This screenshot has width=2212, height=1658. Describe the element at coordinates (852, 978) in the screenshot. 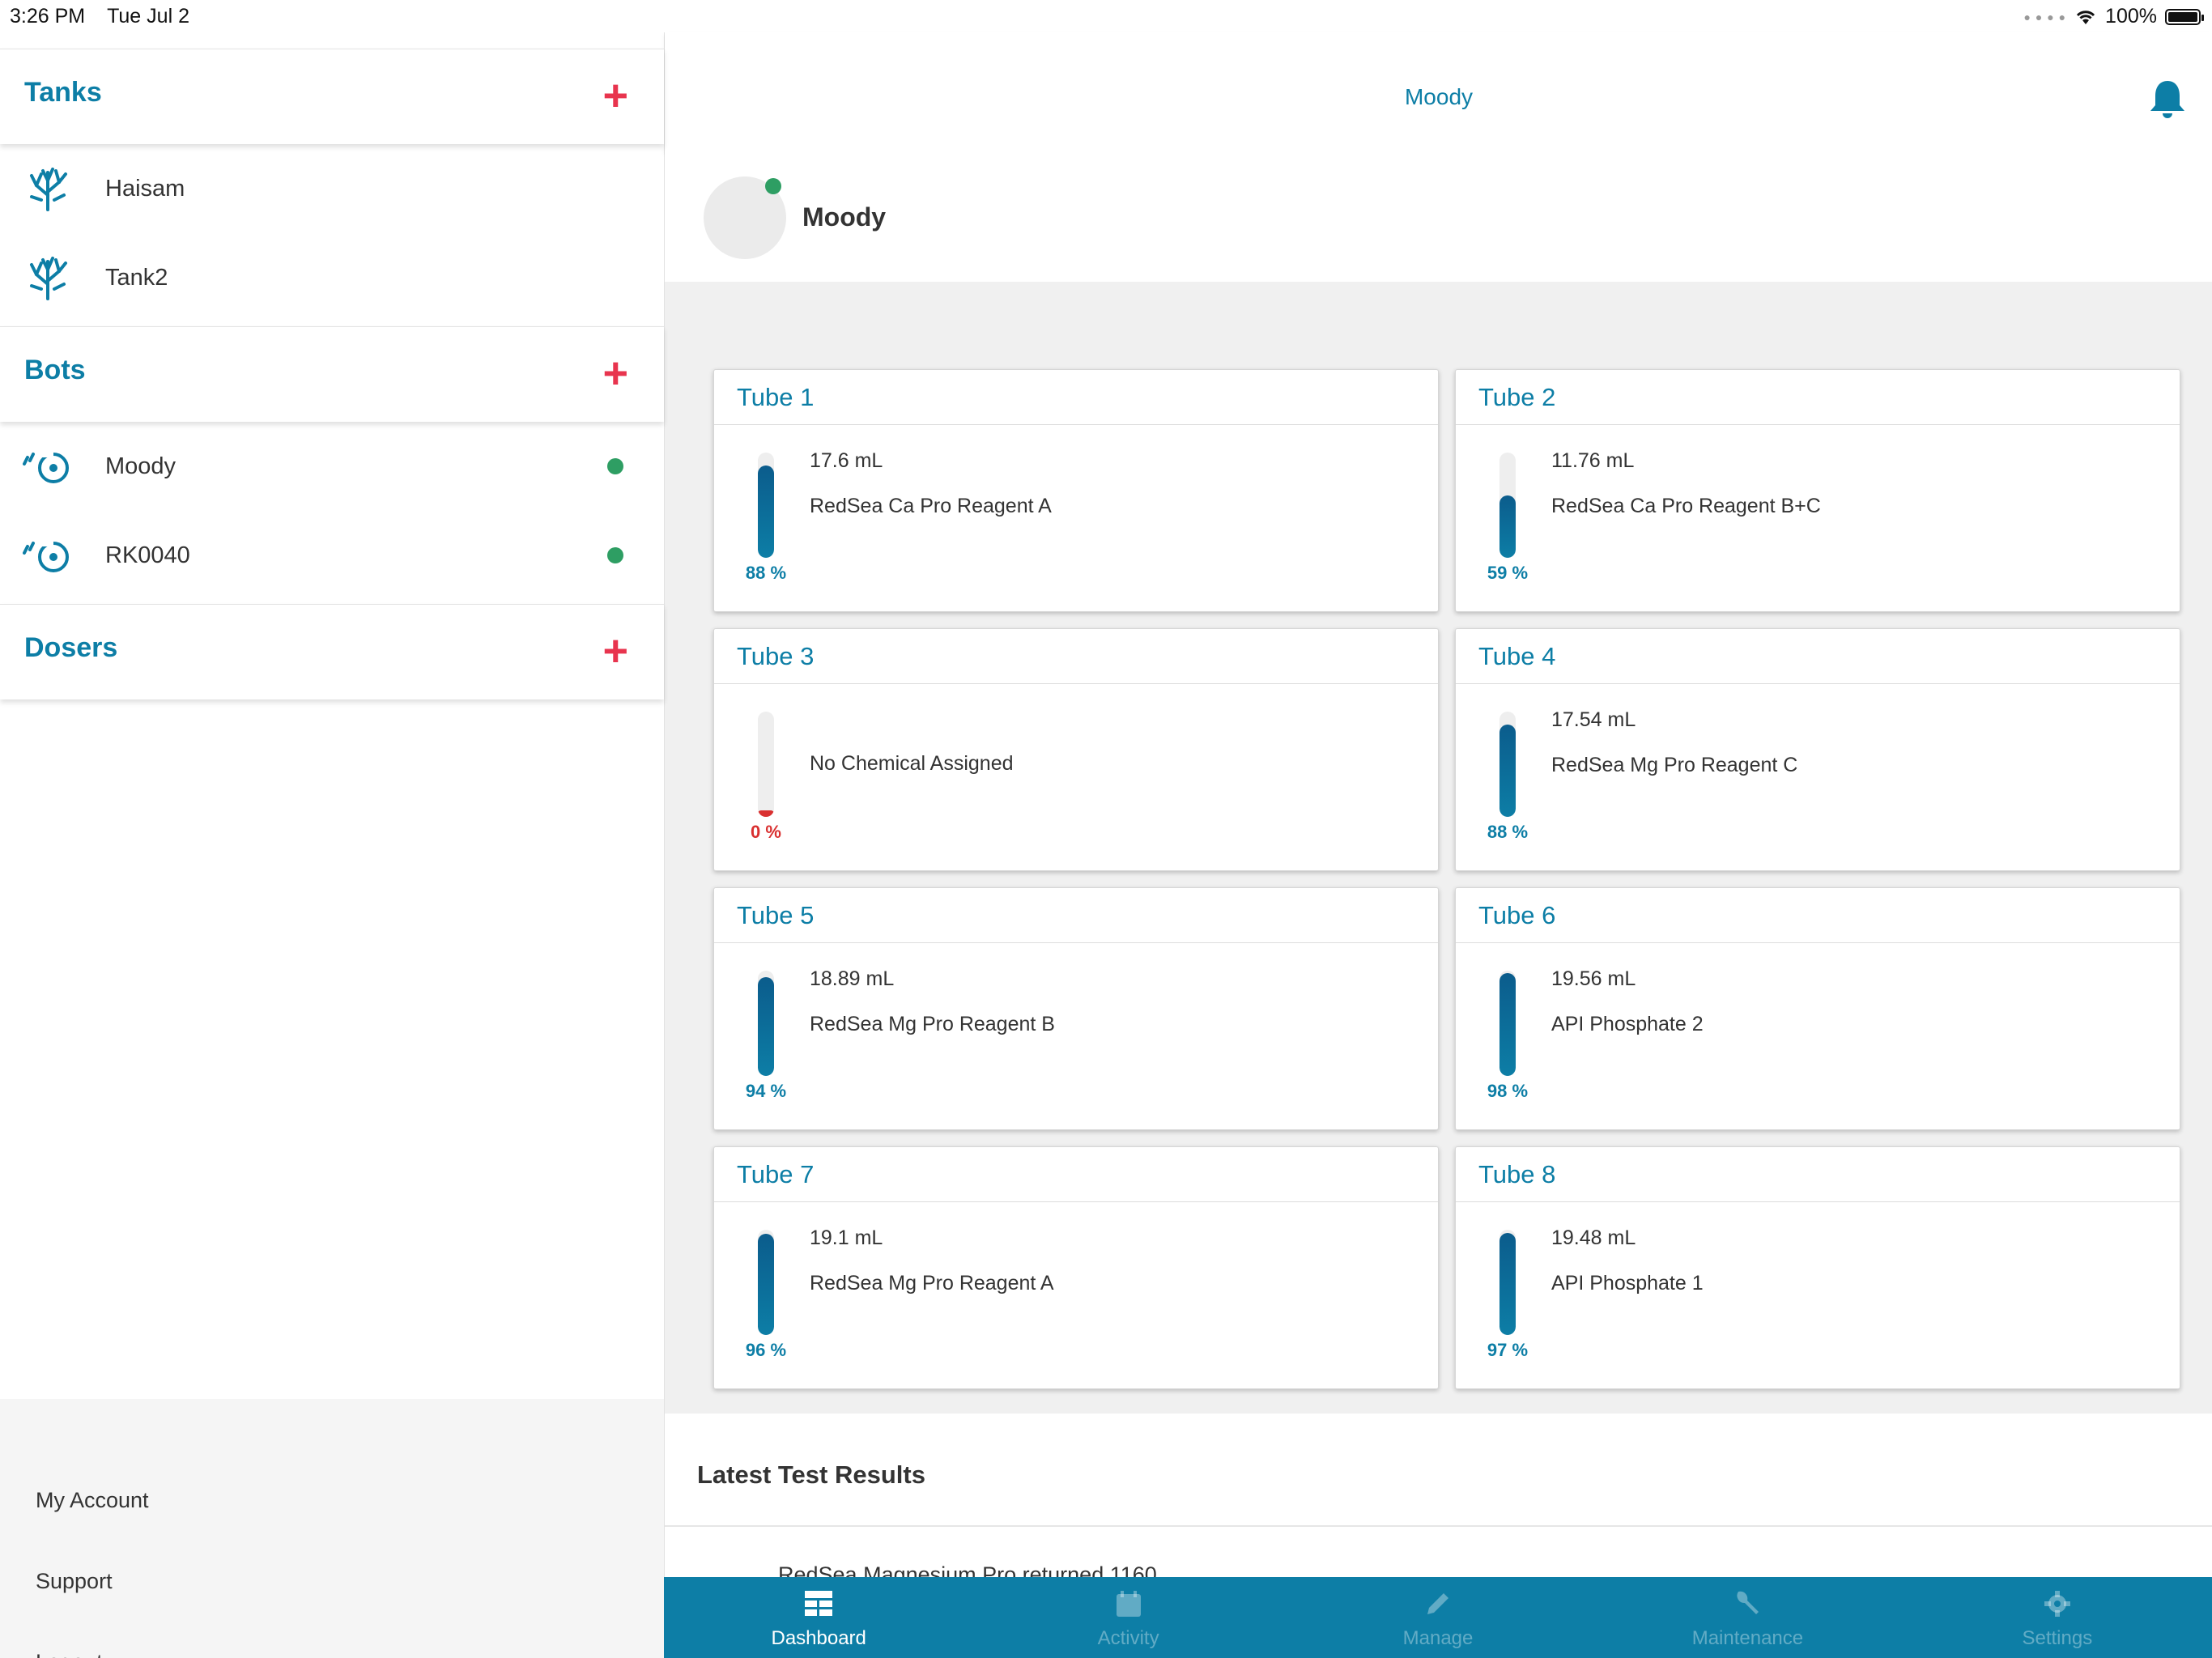

I see `tube-volume: 18.89 mL` at that location.